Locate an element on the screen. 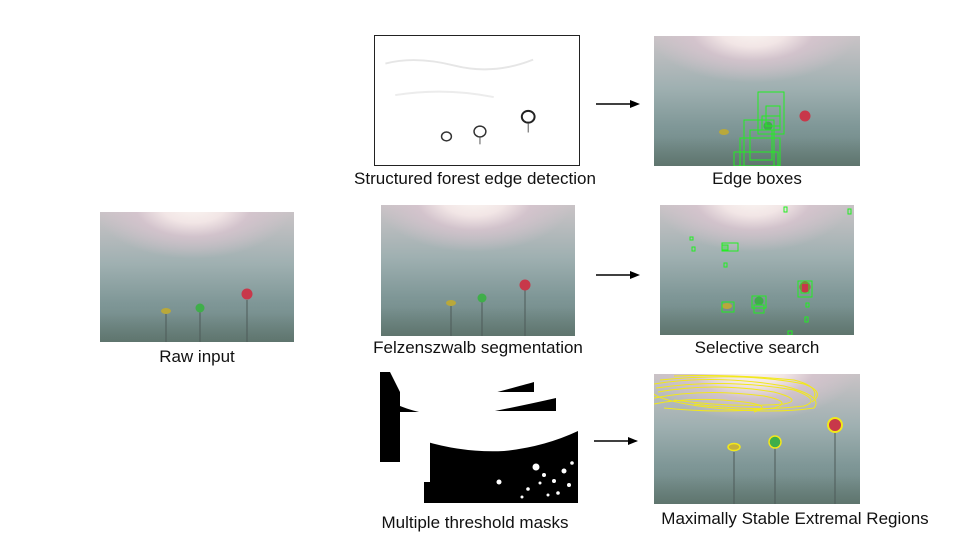 The height and width of the screenshot is (540, 960). mser-regions is located at coordinates (736, 394).